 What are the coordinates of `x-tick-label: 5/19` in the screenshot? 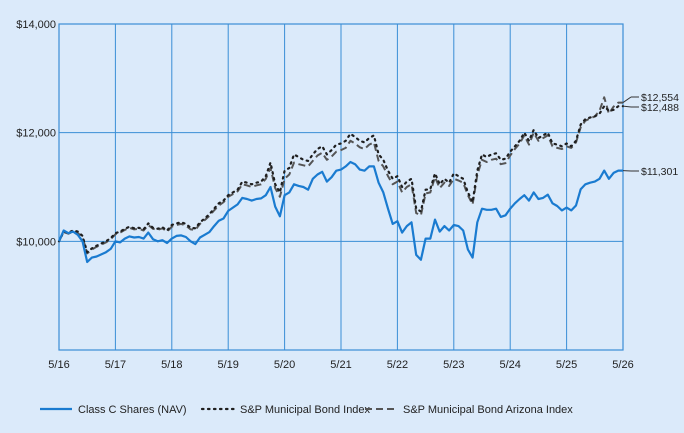 It's located at (227, 365).